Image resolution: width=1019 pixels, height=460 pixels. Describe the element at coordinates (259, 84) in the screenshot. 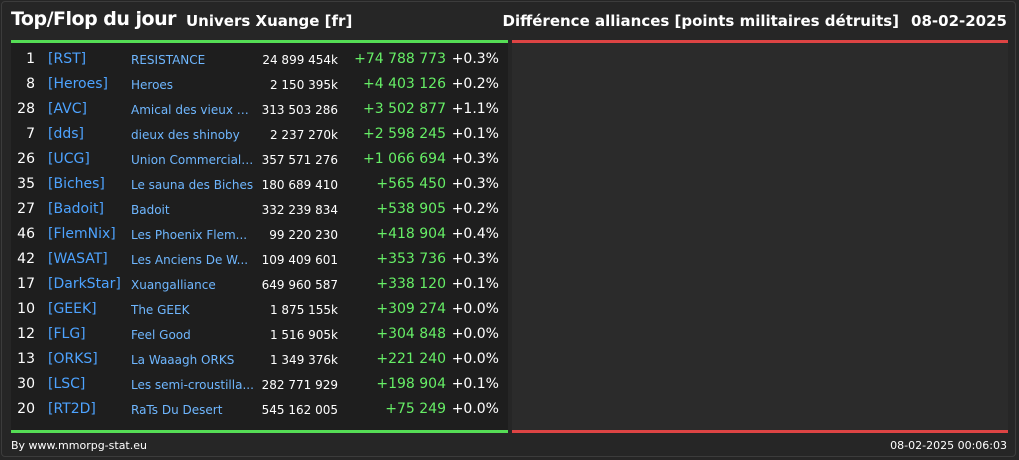

I see `table-row: 8 [Heroes] Heroes 2 150 395k +4 403 126 +0.2%` at that location.